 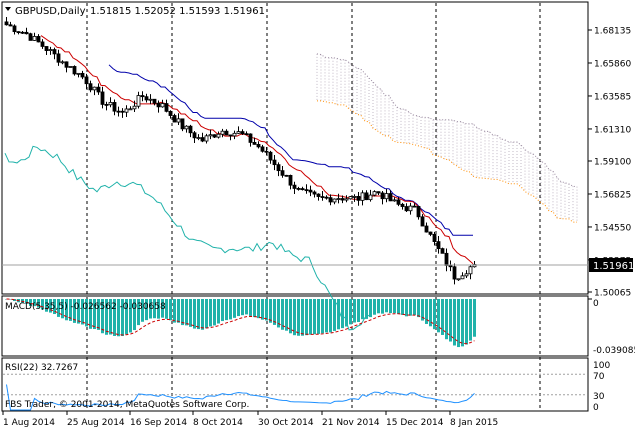 What do you see at coordinates (351, 423) in the screenshot?
I see `date-tick-label: 21 Nov 2014` at bounding box center [351, 423].